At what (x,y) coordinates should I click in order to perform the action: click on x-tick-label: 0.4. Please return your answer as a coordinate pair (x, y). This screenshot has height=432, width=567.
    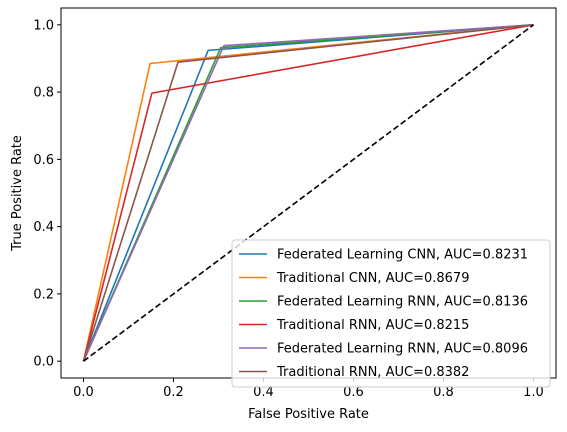
    Looking at the image, I should click on (263, 392).